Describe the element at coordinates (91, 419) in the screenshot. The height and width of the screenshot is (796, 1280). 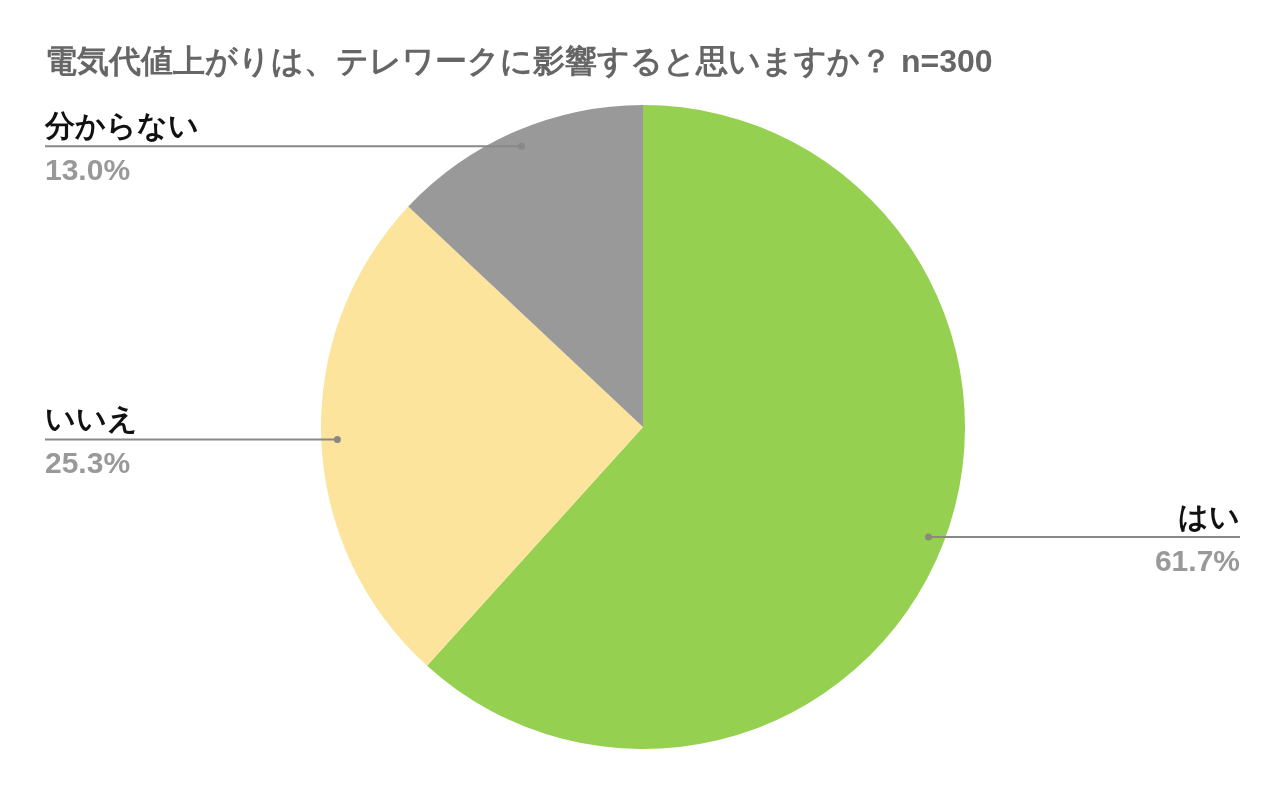
I see `slice-label: いいえ` at that location.